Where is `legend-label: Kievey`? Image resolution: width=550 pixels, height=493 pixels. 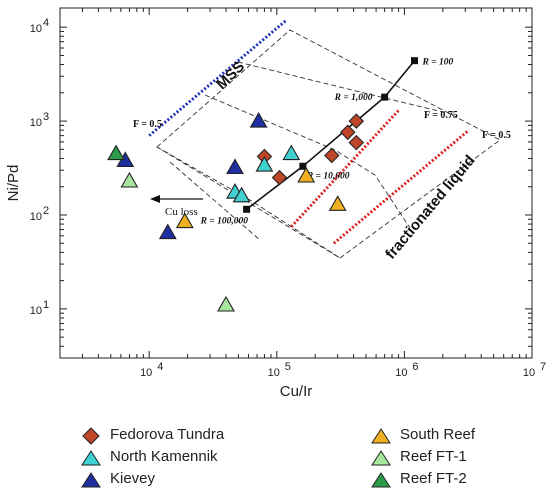
legend-label: Kievey is located at coordinates (133, 478).